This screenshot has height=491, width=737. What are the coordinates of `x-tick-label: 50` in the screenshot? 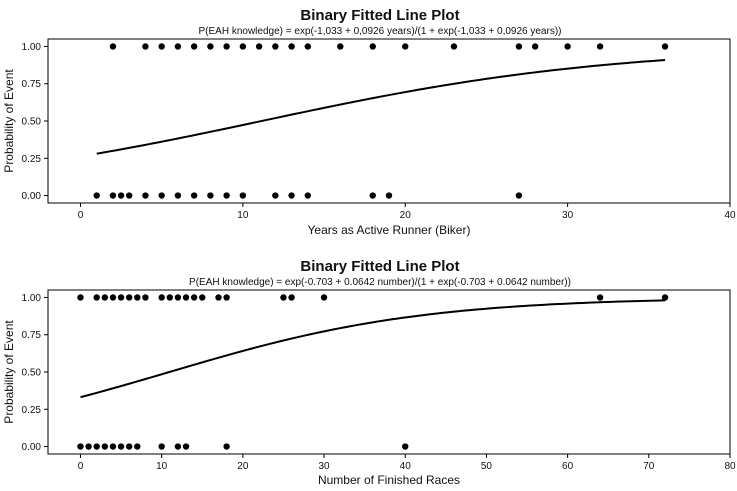 It's located at (487, 466).